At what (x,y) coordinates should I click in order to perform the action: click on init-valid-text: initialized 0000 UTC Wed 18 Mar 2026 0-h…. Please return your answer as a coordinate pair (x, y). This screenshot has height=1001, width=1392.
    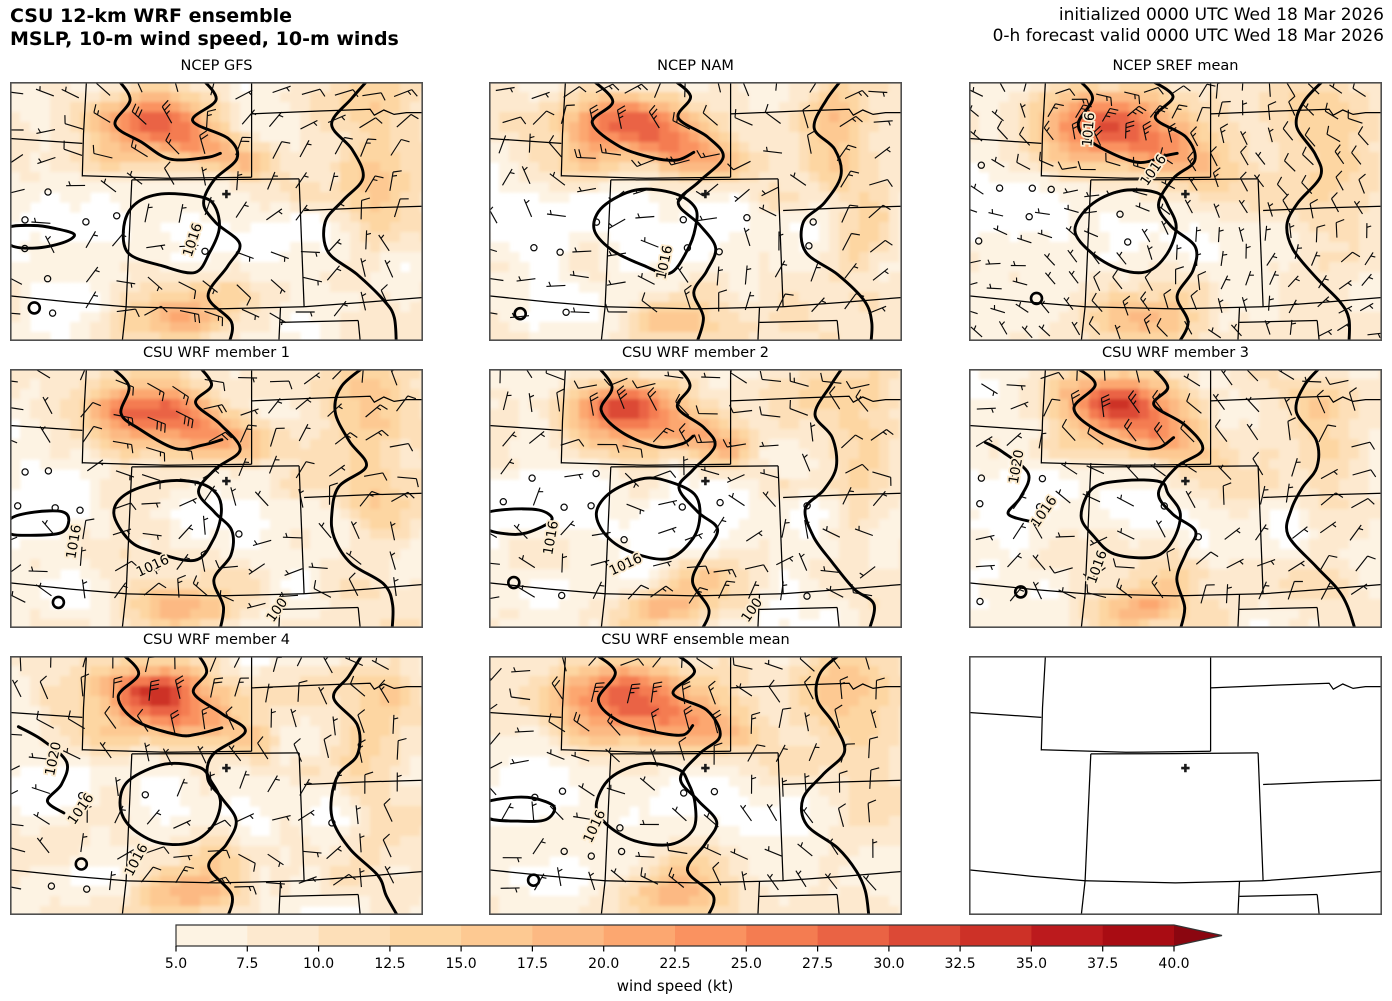
    Looking at the image, I should click on (1188, 26).